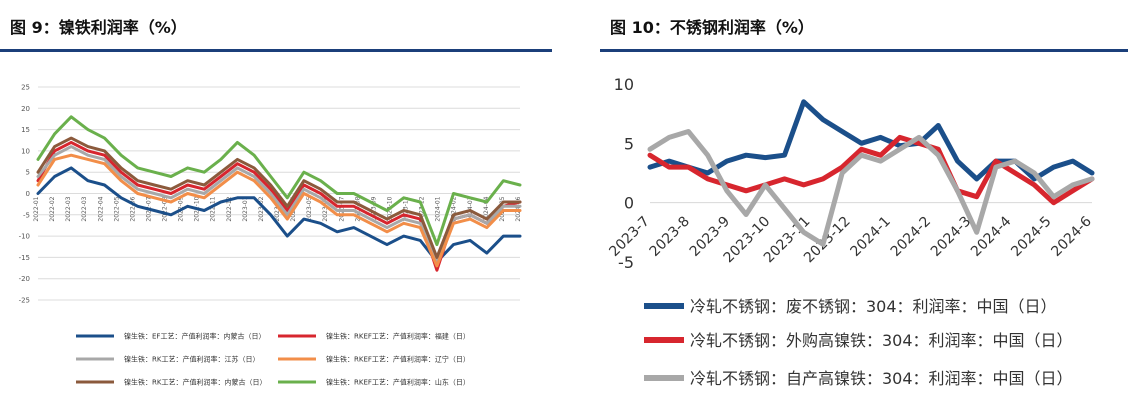 Image resolution: width=1128 pixels, height=409 pixels. I want to click on left-ytick-label-9: -20, so click(24, 279).